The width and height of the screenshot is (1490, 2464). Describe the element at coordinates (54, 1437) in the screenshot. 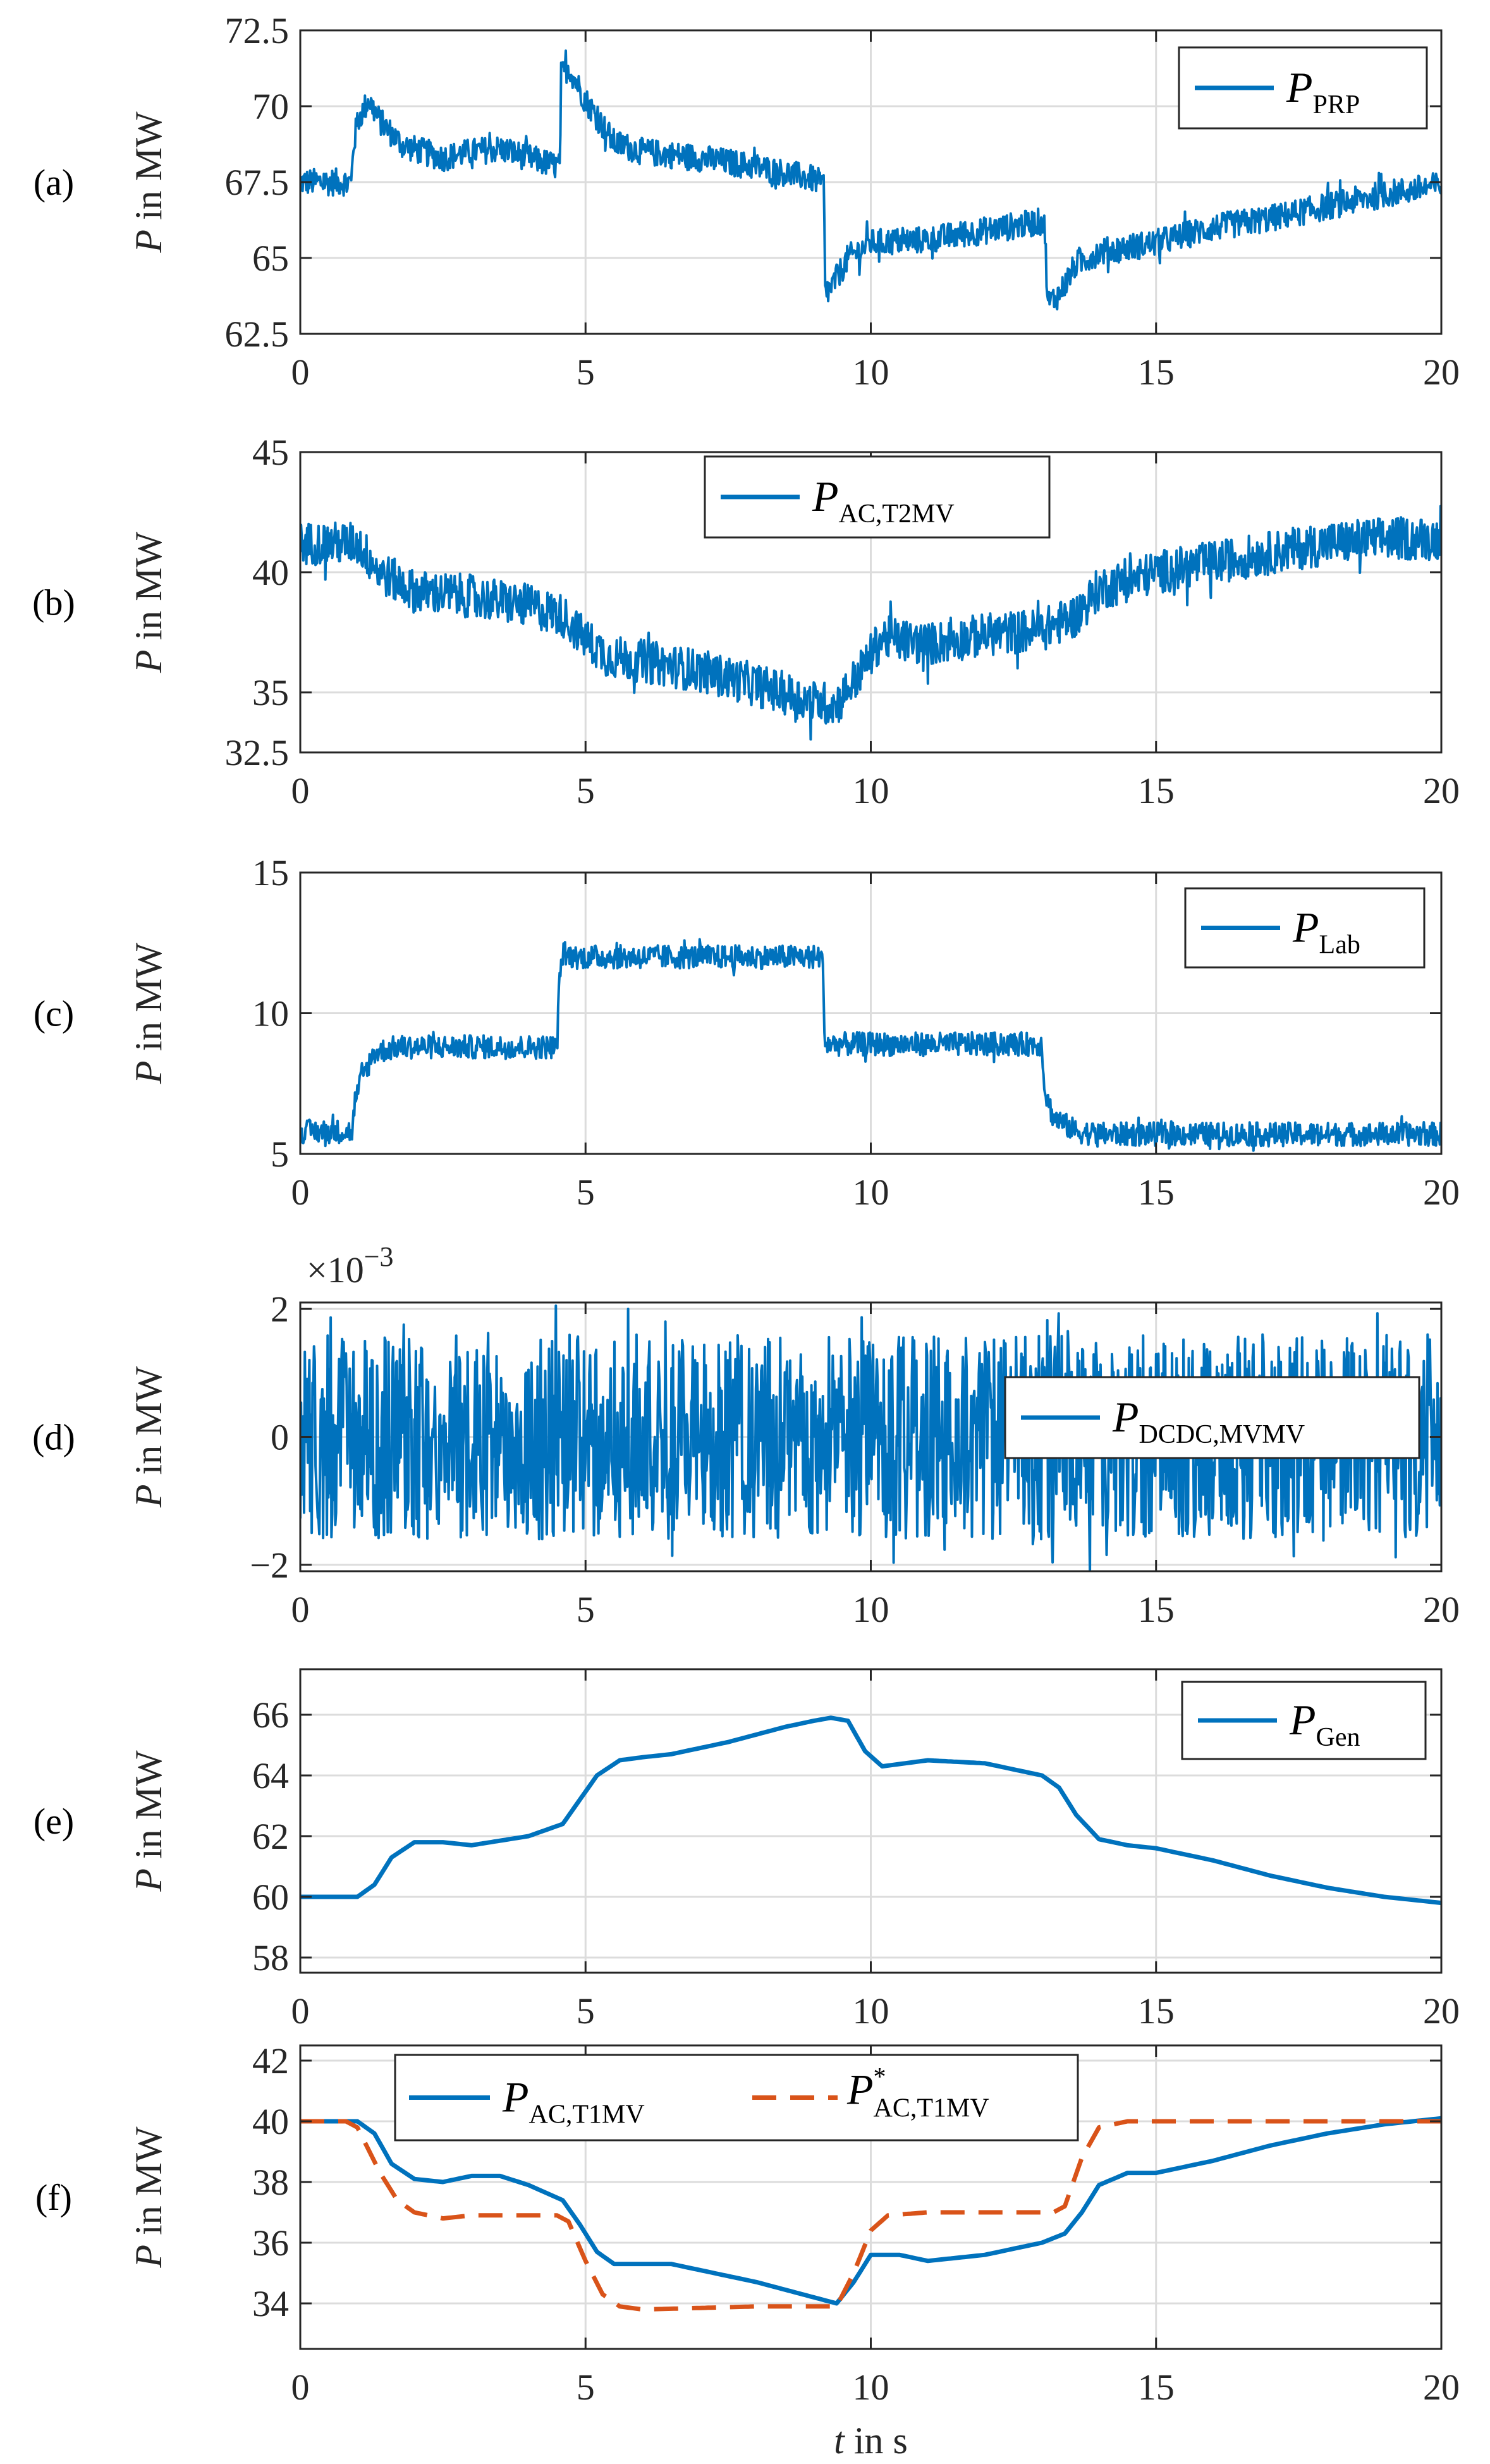

I see `panel-label: (d)` at that location.